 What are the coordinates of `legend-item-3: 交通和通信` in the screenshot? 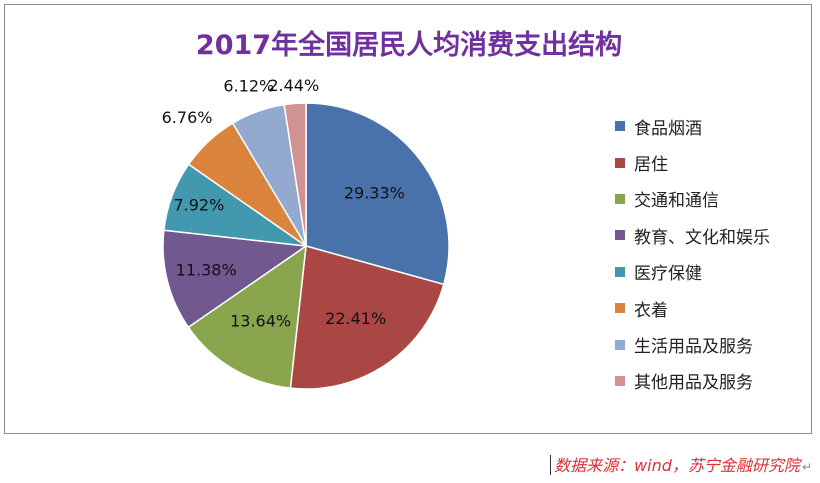 It's located at (692, 199).